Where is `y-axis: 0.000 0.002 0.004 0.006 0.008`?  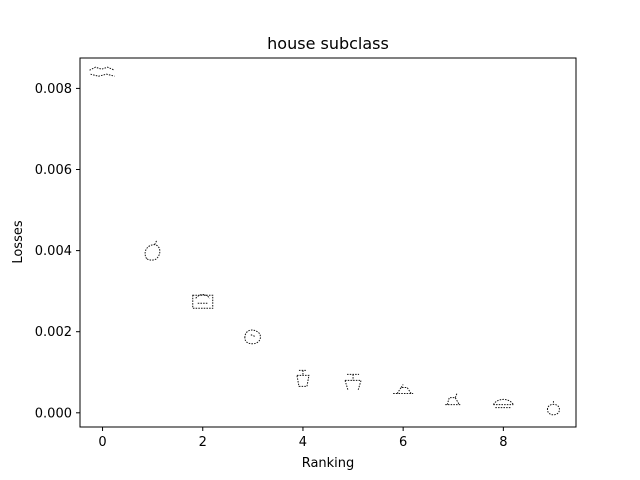
y-axis: 0.000 0.002 0.004 0.006 0.008 is located at coordinates (57, 251).